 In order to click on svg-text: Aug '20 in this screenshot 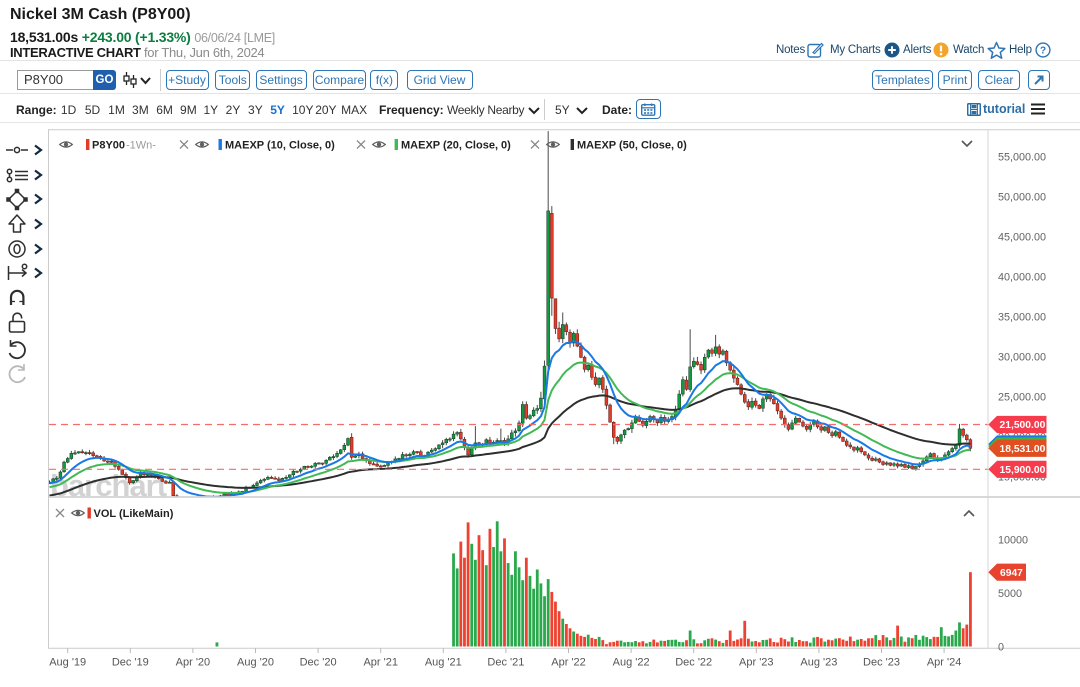, I will do `click(255, 663)`.